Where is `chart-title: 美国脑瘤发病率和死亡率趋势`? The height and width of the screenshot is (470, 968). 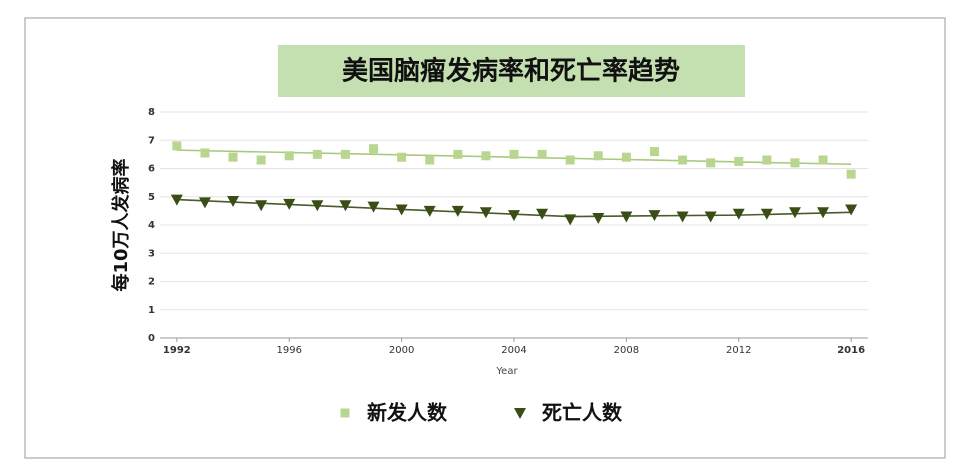
chart-title: 美国脑瘤发病率和死亡率趋势 is located at coordinates (511, 71).